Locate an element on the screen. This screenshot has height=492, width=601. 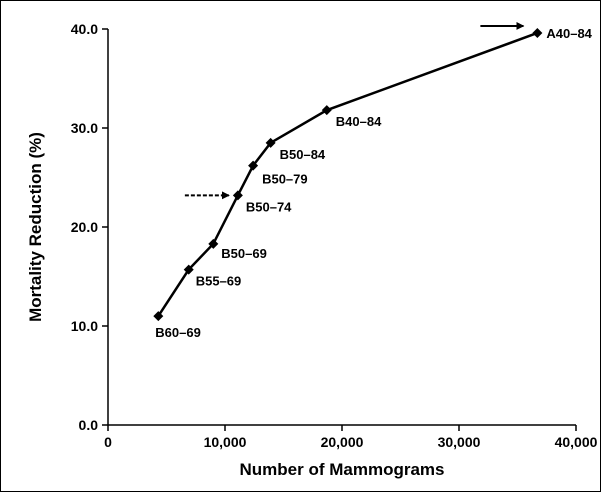
x-tick-label: 10,000 is located at coordinates (225, 442).